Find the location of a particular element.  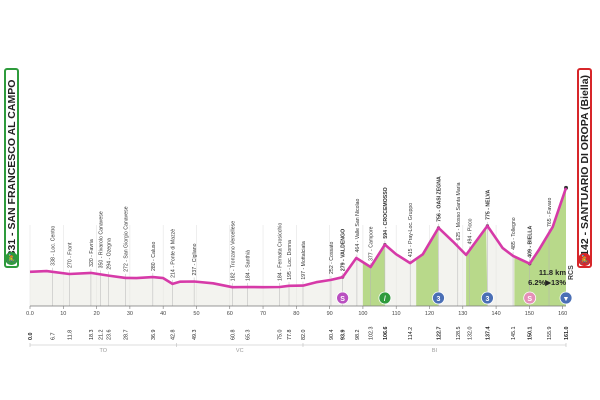

waypoint-label-4: 294 - Ozegna is located at coordinates (110, 254).